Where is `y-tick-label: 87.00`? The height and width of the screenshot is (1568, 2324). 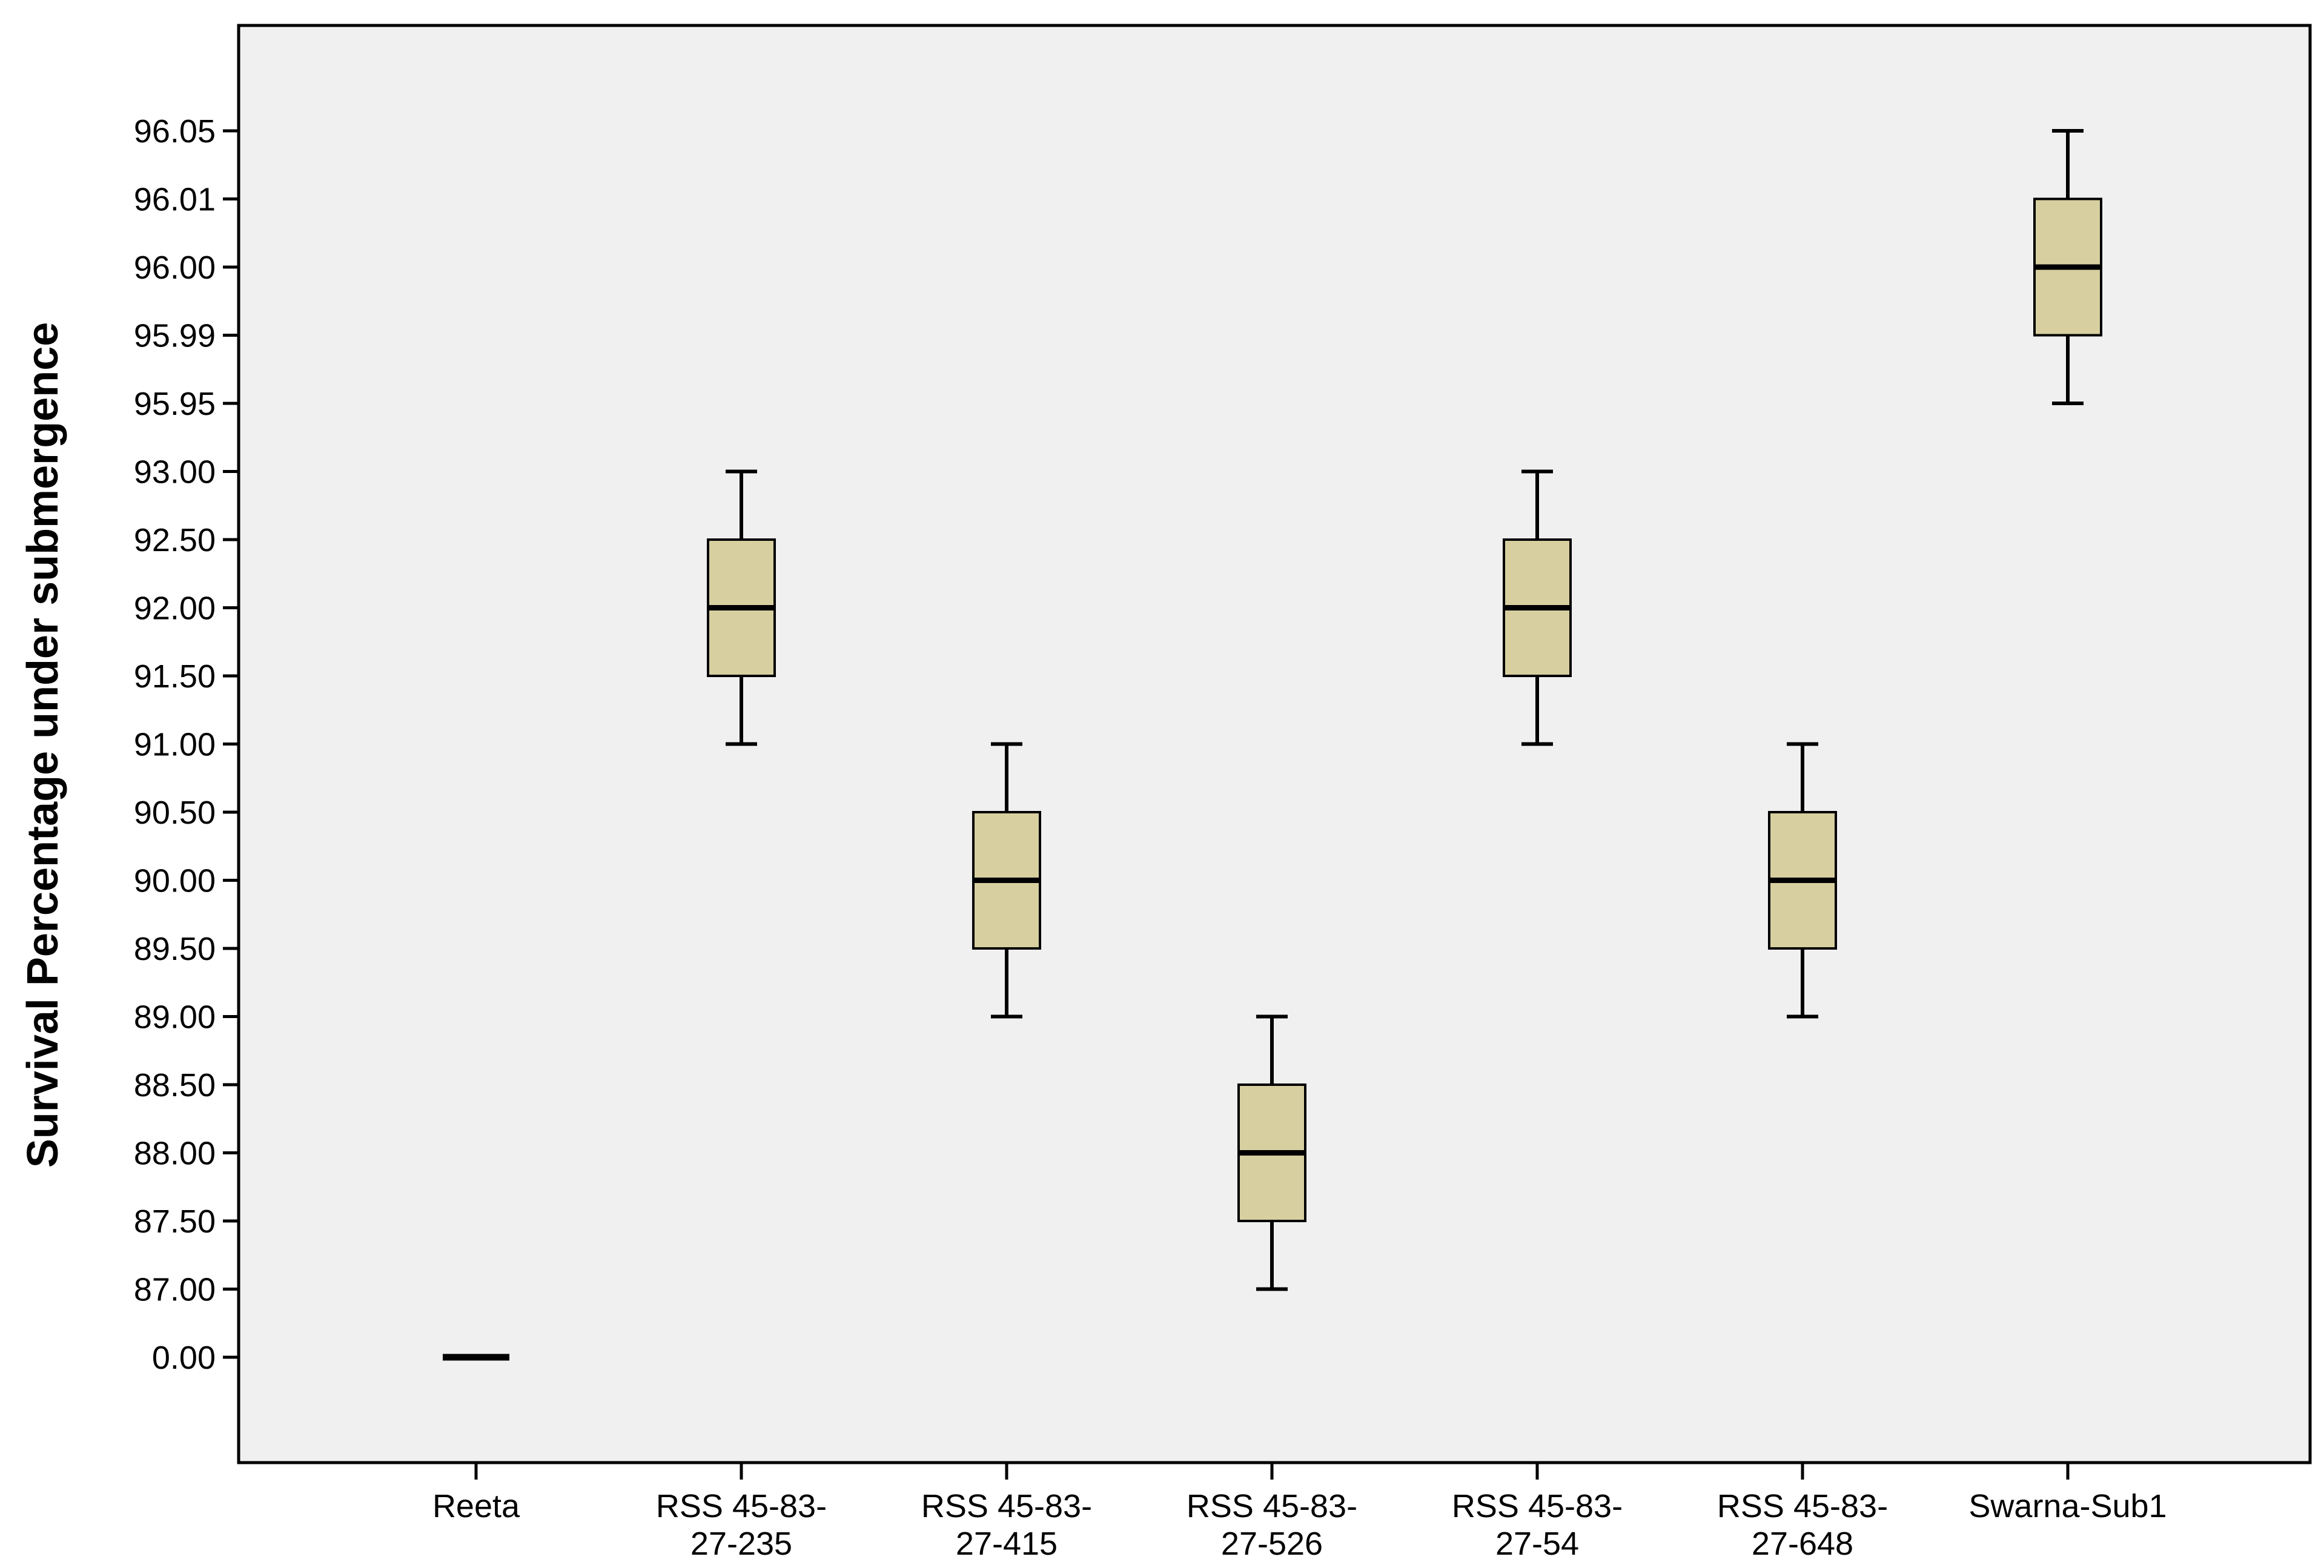 y-tick-label: 87.00 is located at coordinates (175, 1290).